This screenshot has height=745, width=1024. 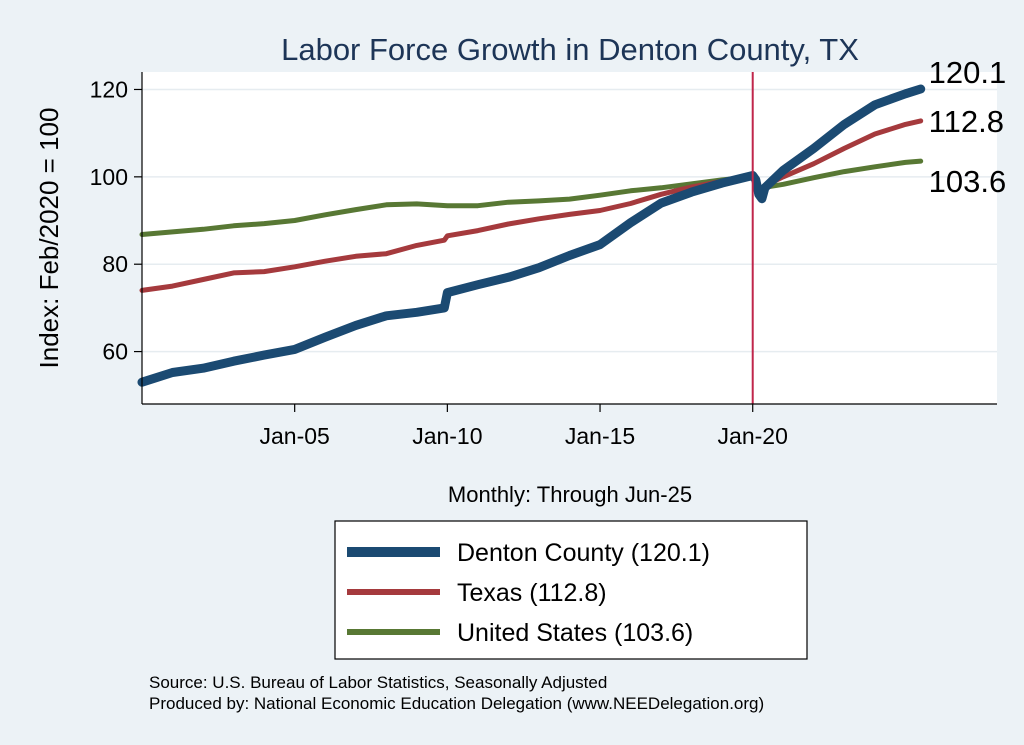 I want to click on x-ticks: Jan-05 Jan-10 Jan-15 Jan-20, so click(x=524, y=426).